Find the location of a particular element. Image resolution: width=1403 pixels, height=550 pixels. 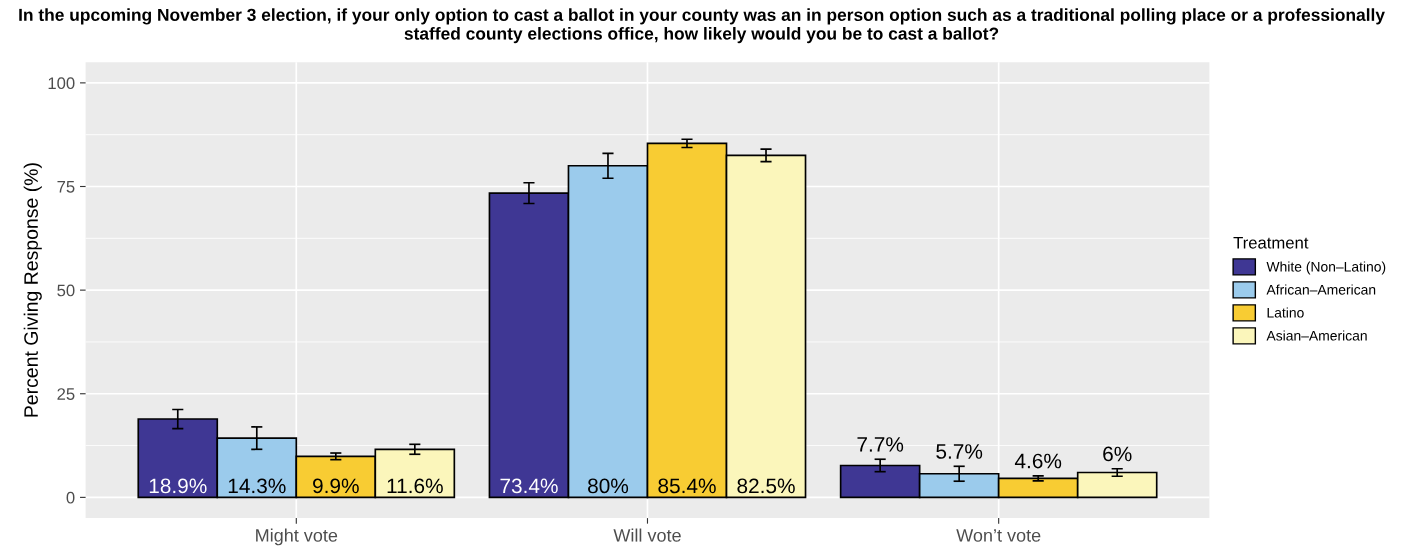

legend-label: African–American is located at coordinates (1321, 289).